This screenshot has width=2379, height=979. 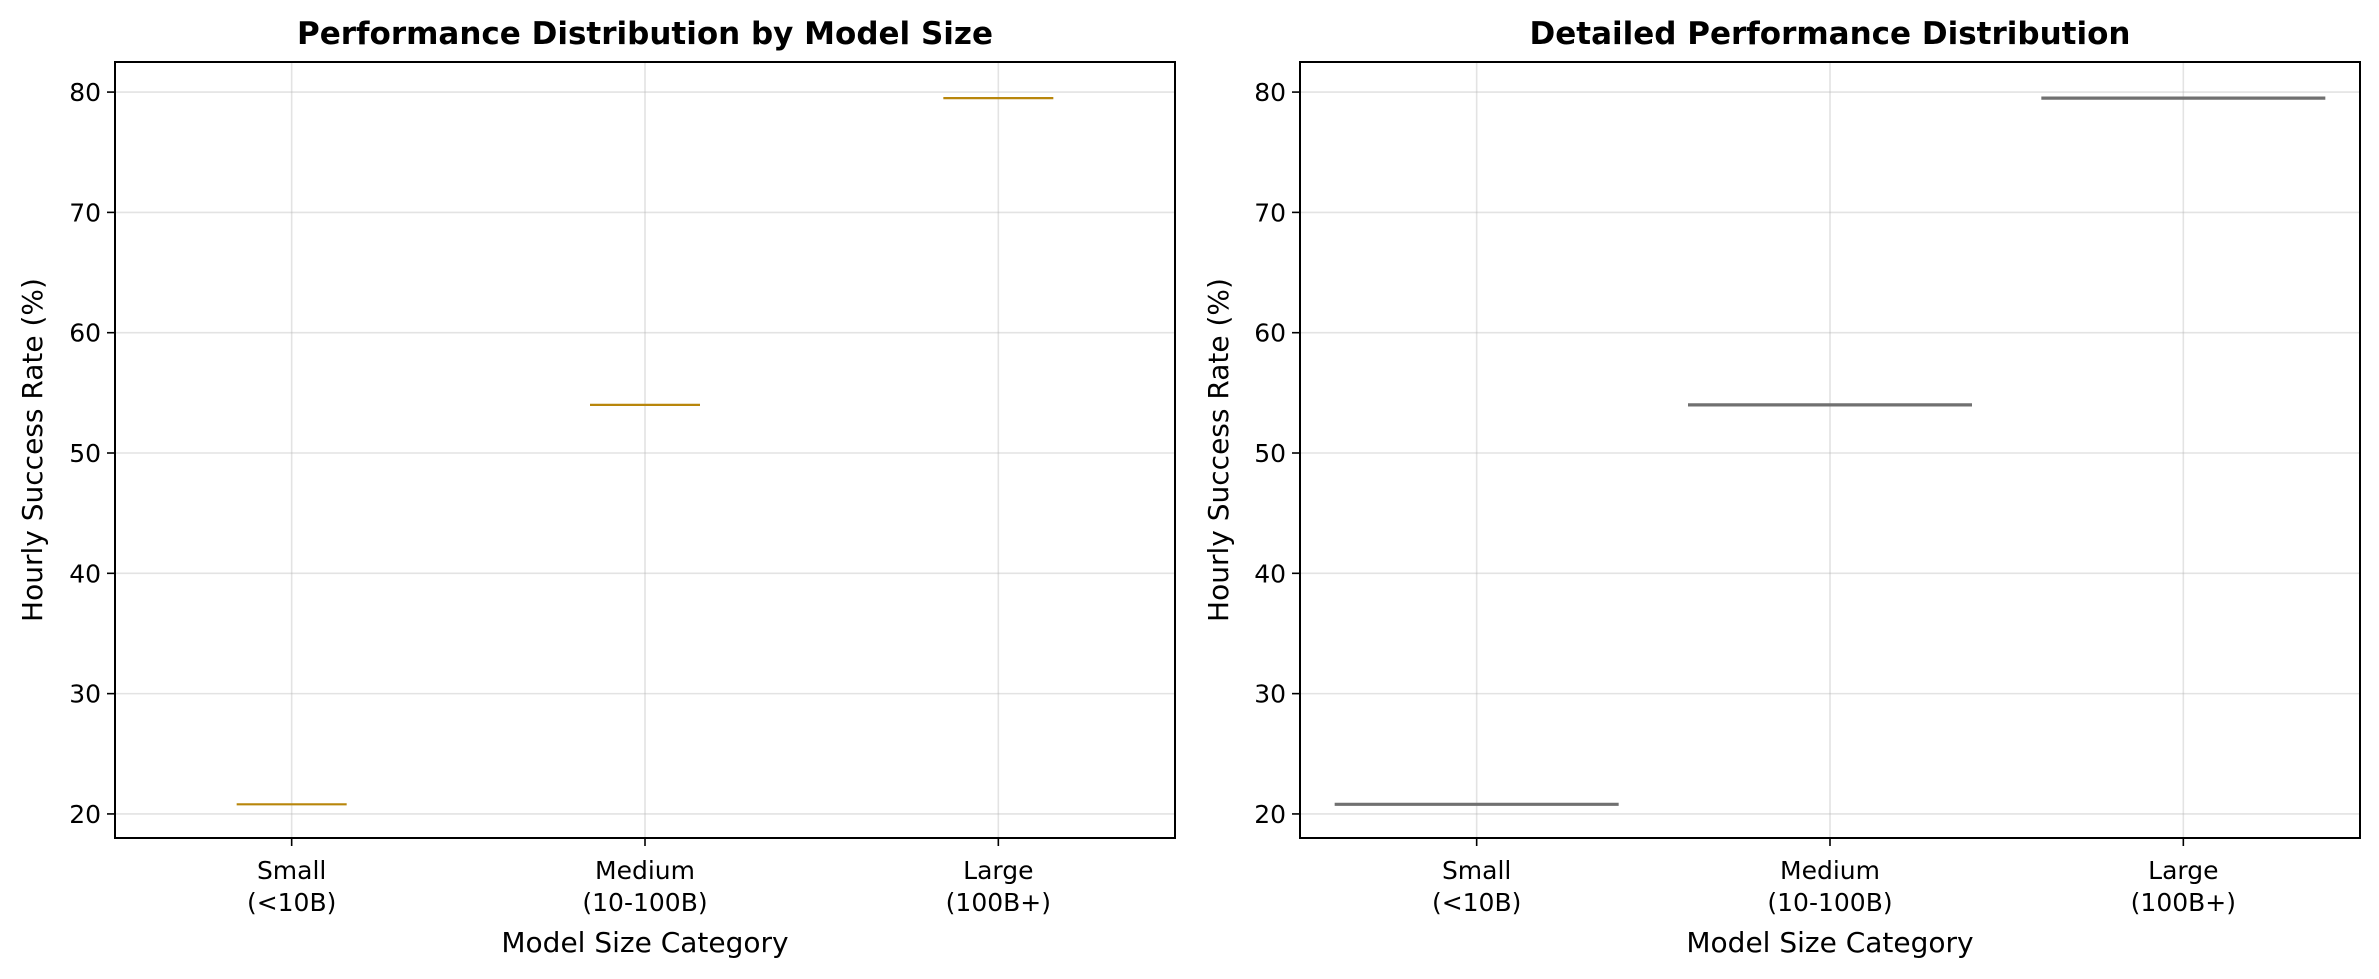 What do you see at coordinates (998, 870) in the screenshot?
I see `left-x-tick-label: Large` at bounding box center [998, 870].